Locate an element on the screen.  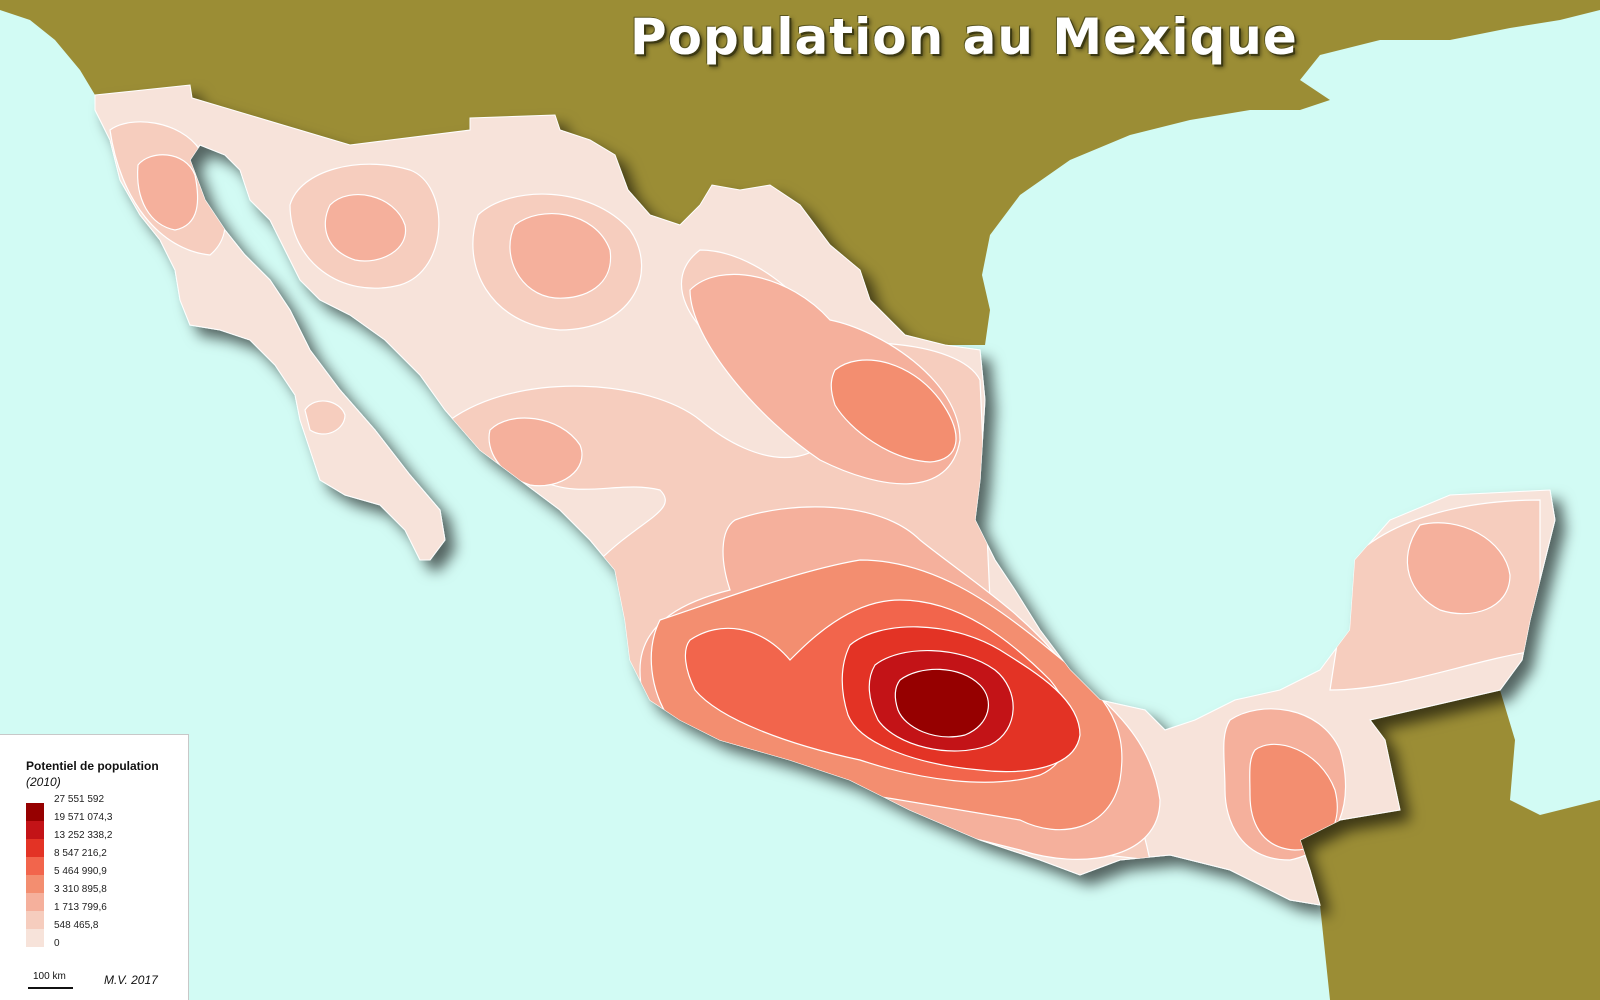
legend-break-label: 548 465,8 is located at coordinates (76, 925).